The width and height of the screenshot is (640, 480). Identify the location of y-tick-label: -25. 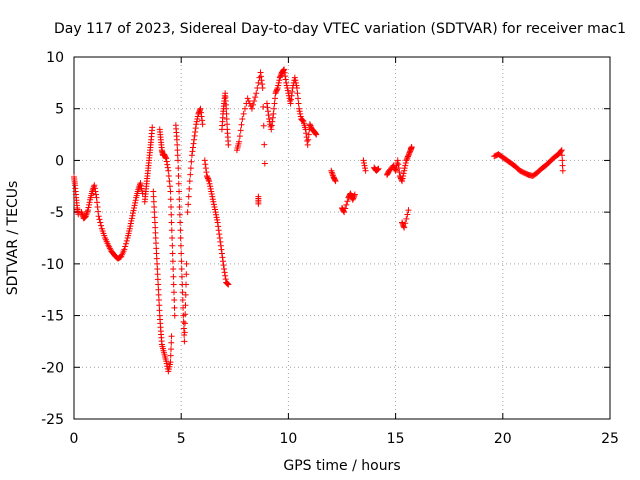
(52, 420).